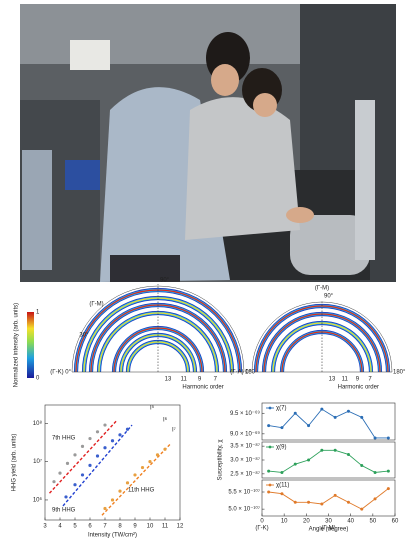 This screenshot has height=546, width=413. Describe the element at coordinates (395, 522) in the screenshot. I see `x-tick-label: 60` at that location.